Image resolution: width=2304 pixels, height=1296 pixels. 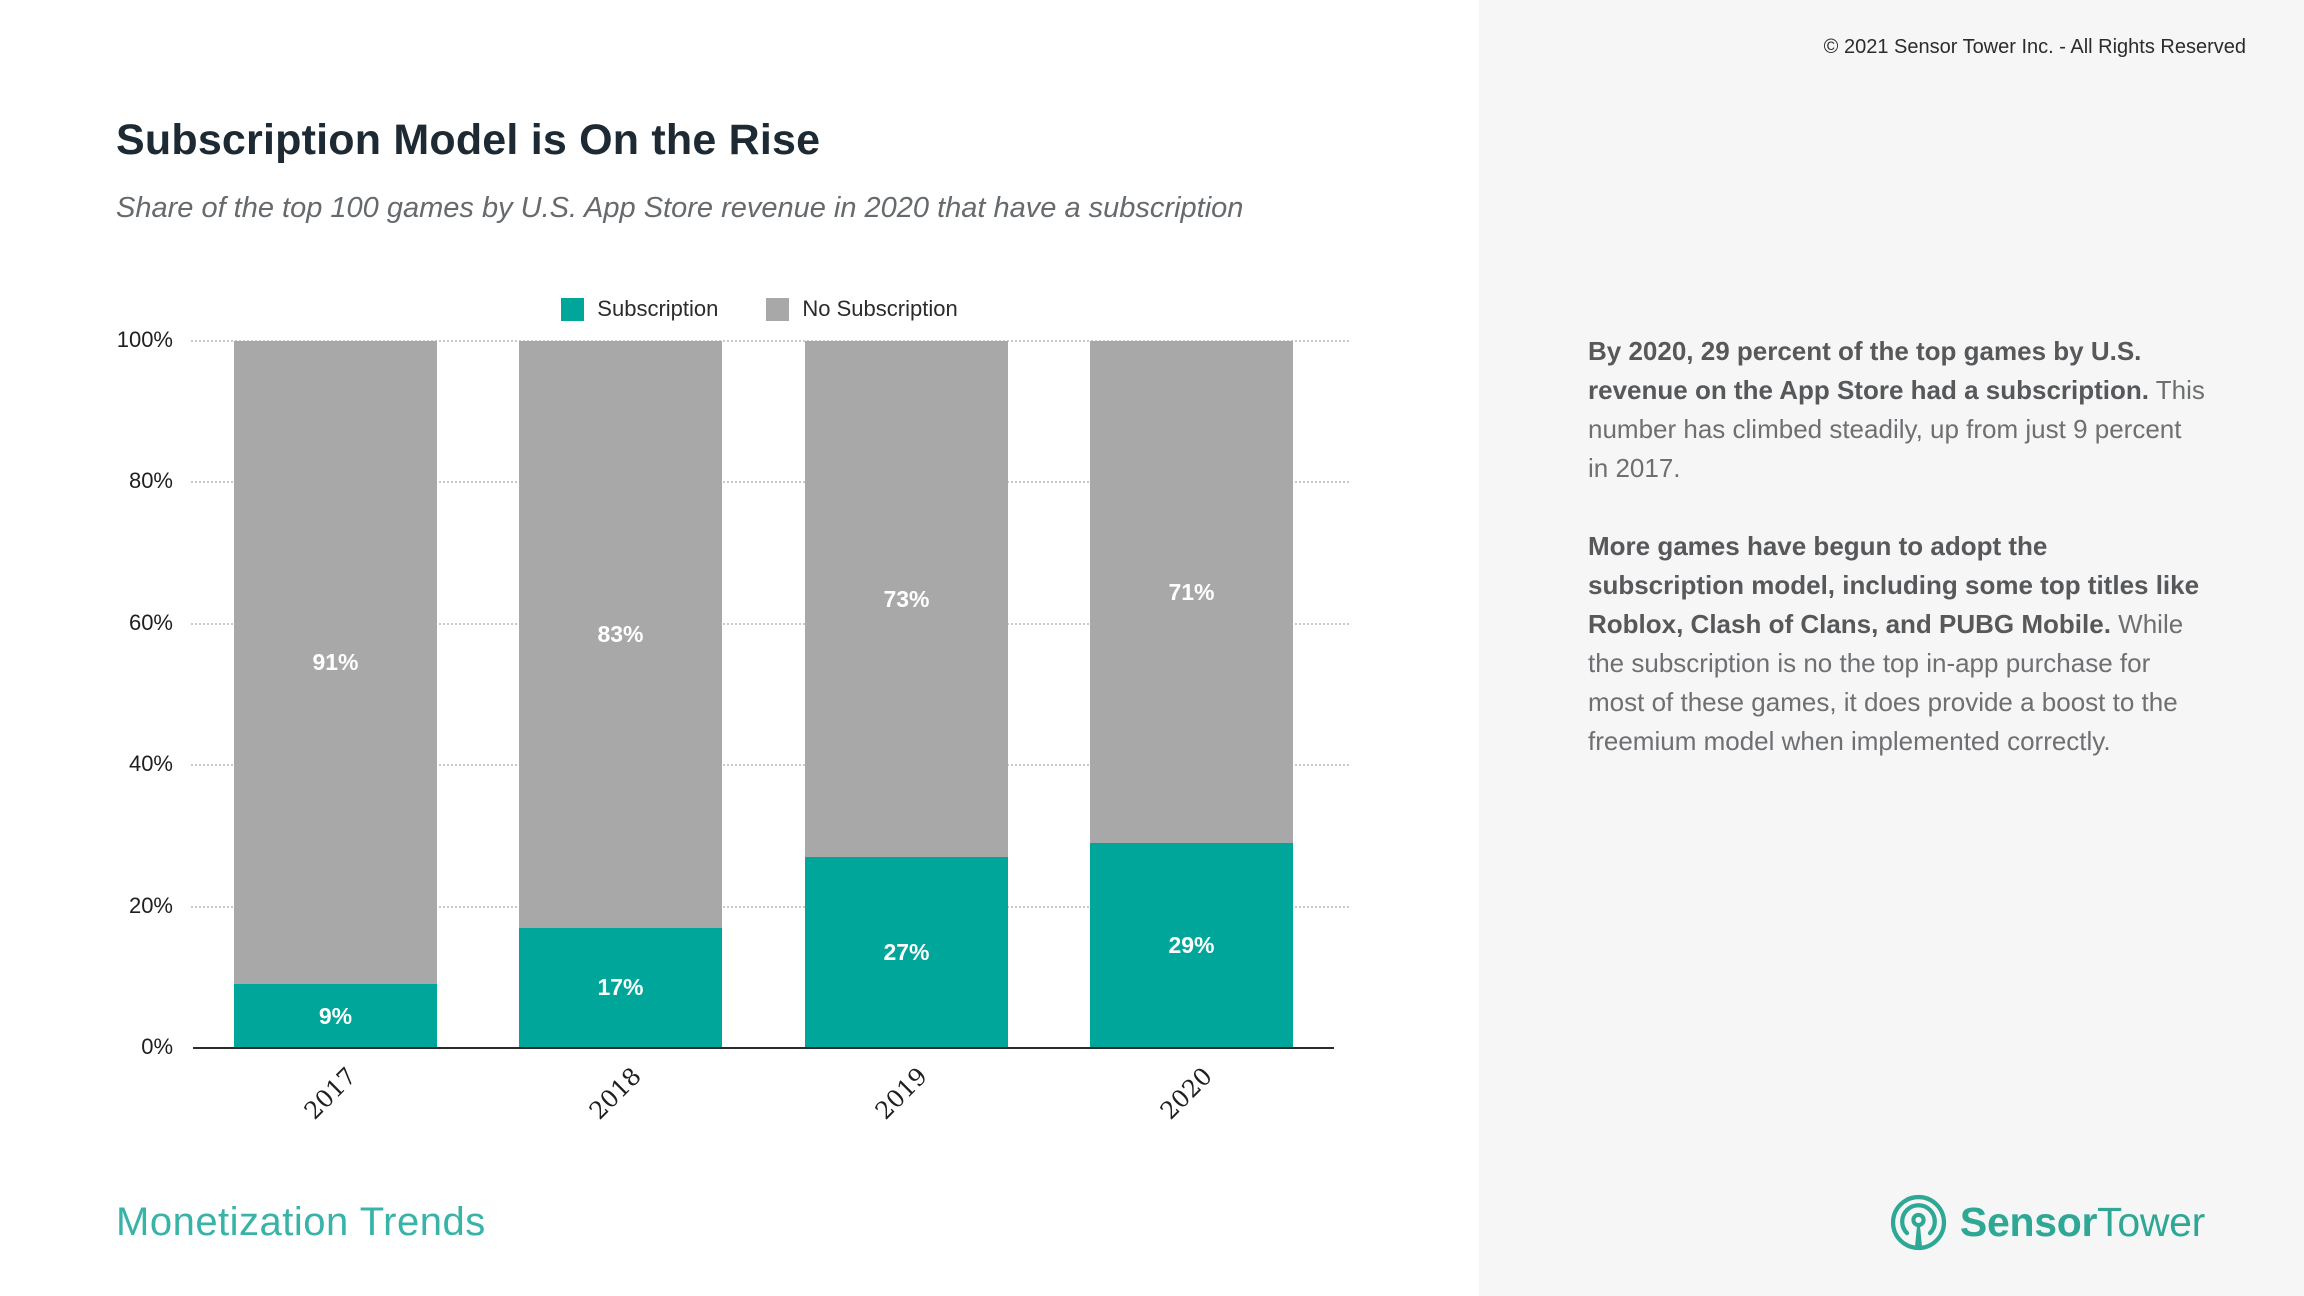 I want to click on y-axis-tick-label: 100%, so click(x=144, y=339).